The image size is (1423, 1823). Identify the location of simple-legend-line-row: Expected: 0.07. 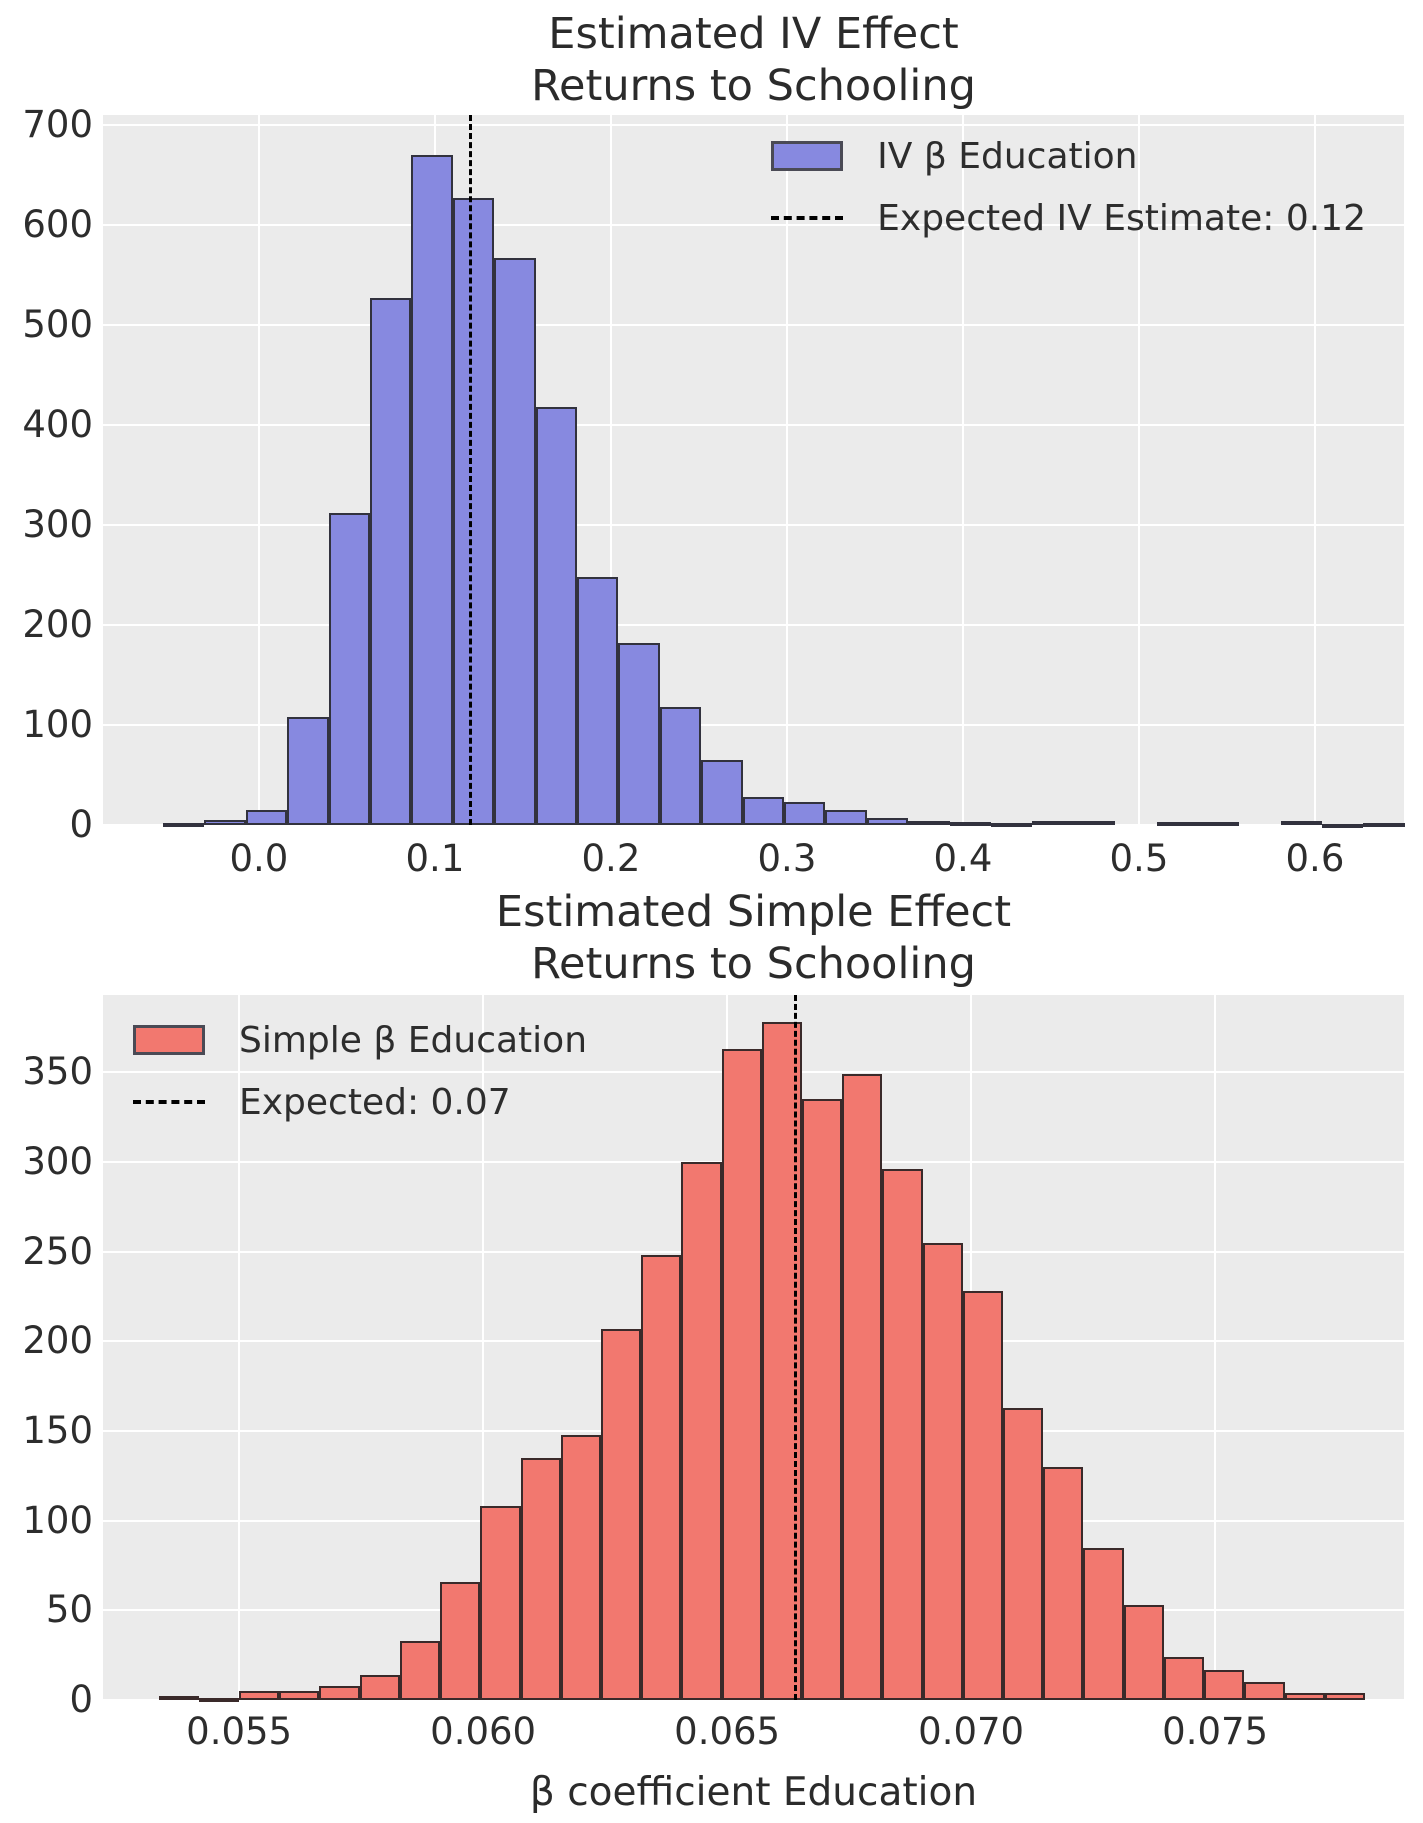
(322, 1102).